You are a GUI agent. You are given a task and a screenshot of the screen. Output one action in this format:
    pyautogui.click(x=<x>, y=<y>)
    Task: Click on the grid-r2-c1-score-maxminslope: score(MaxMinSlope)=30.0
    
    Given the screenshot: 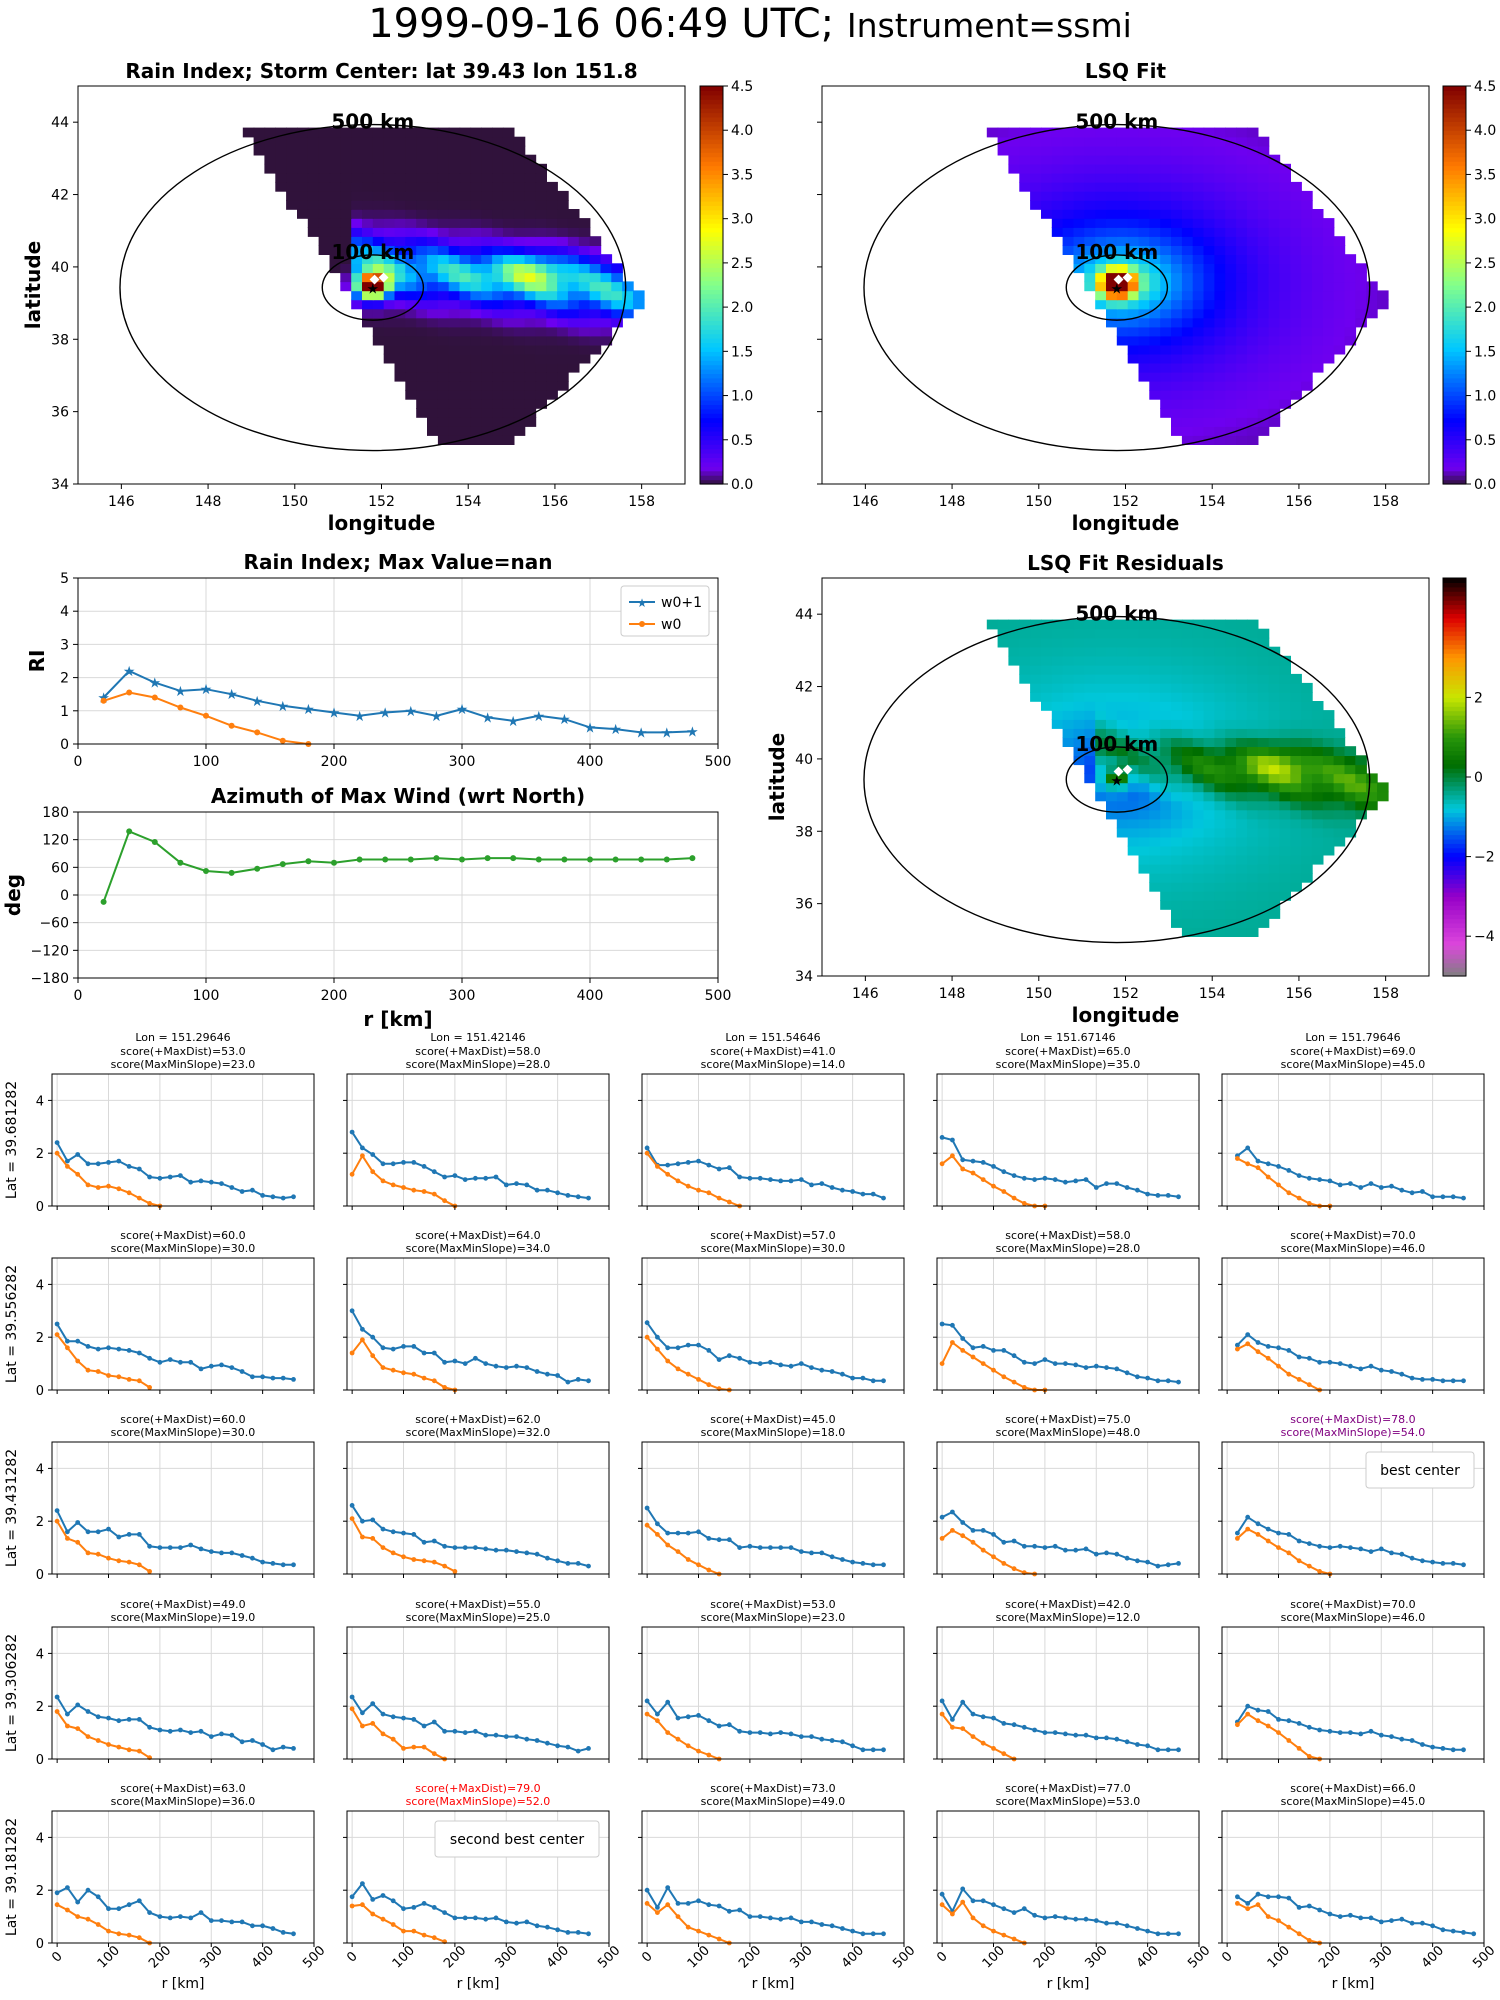 What is the action you would take?
    pyautogui.click(x=183, y=1248)
    